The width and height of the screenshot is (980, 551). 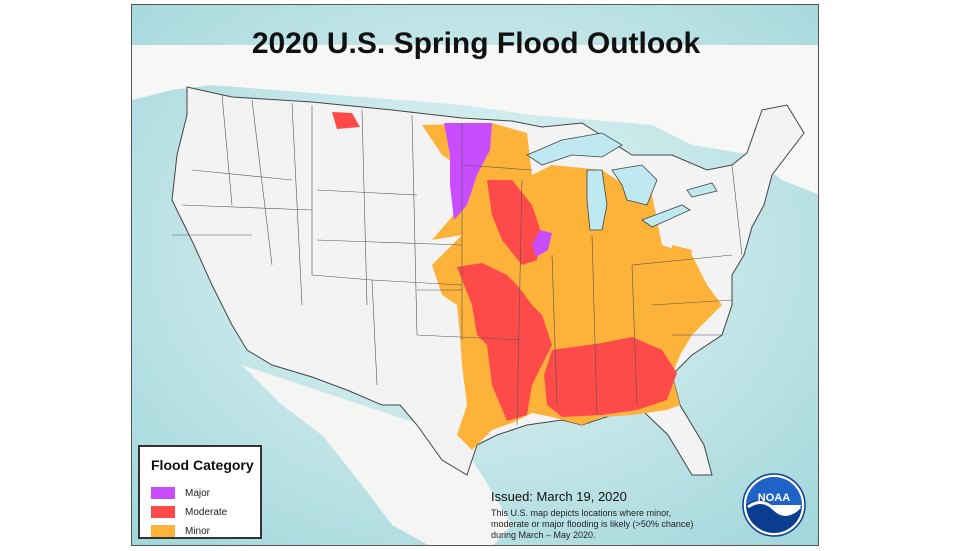 I want to click on moderate-flood-southeast, so click(x=610, y=377).